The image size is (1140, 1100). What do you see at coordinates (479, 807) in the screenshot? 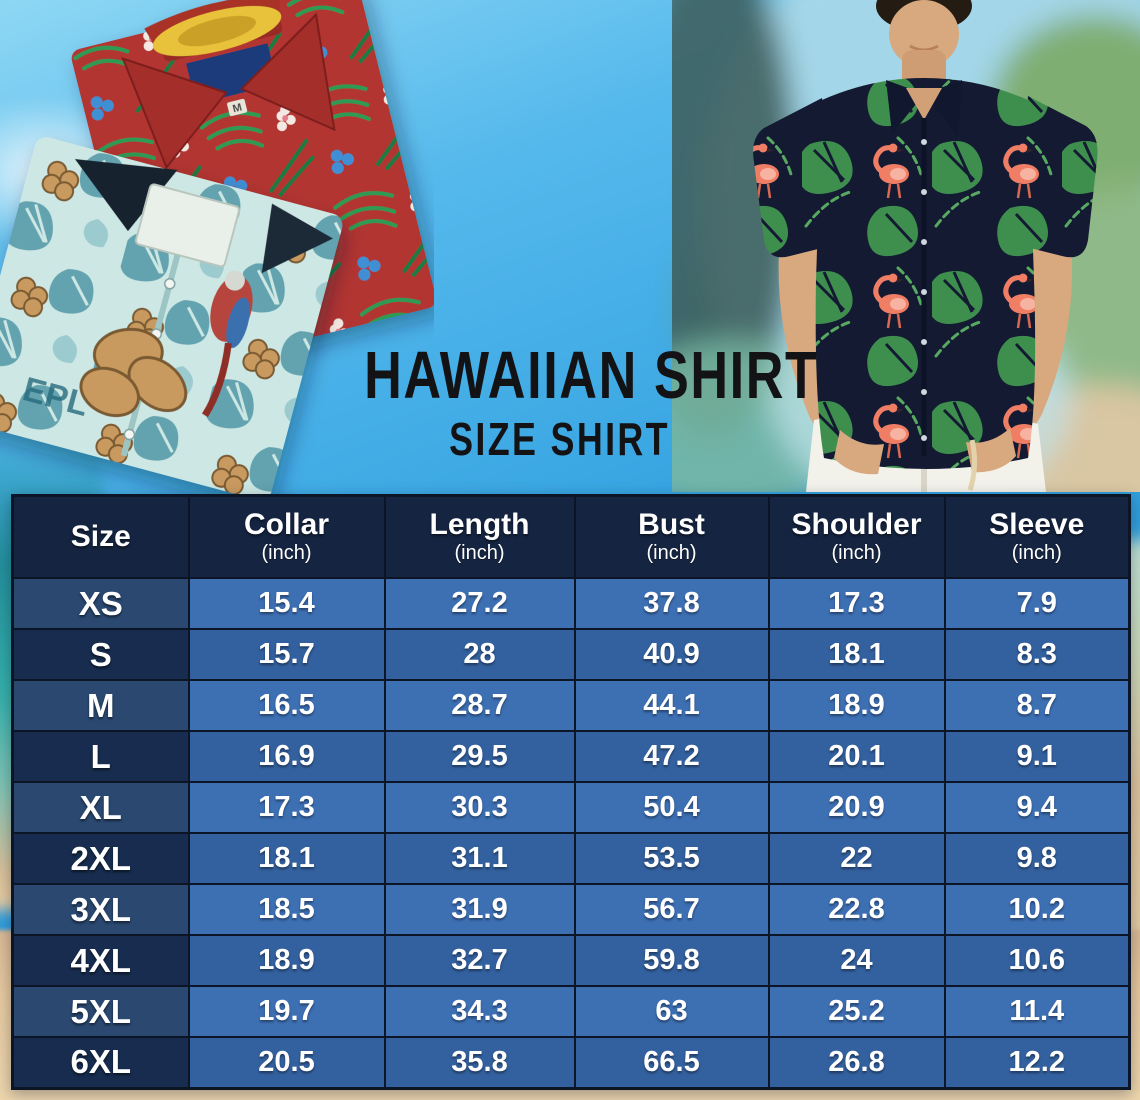
I see `length-value: 30.3` at bounding box center [479, 807].